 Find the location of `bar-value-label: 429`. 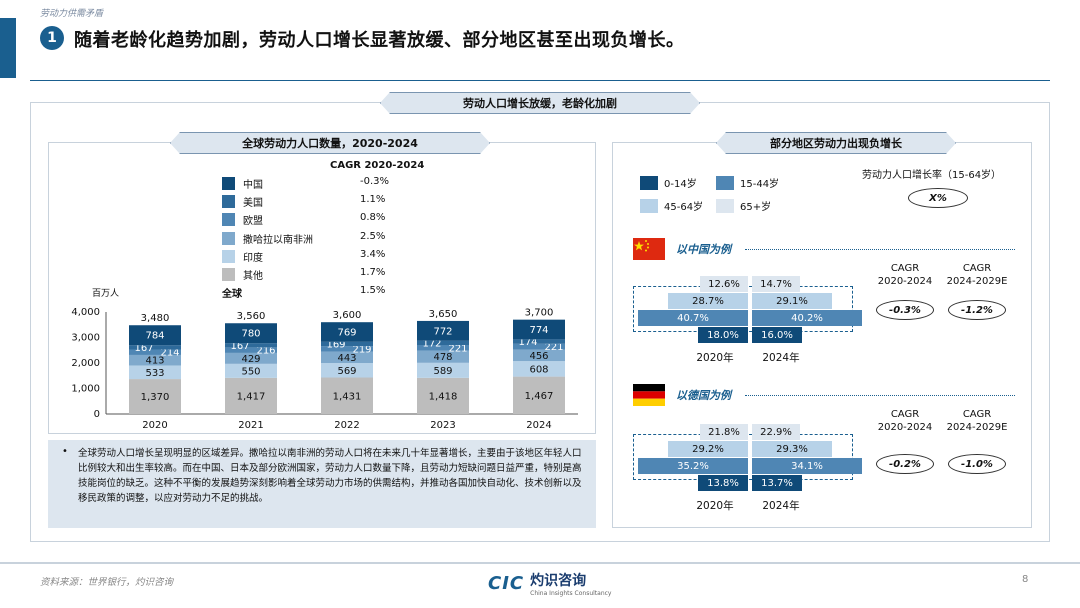

bar-value-label: 429 is located at coordinates (250, 359).